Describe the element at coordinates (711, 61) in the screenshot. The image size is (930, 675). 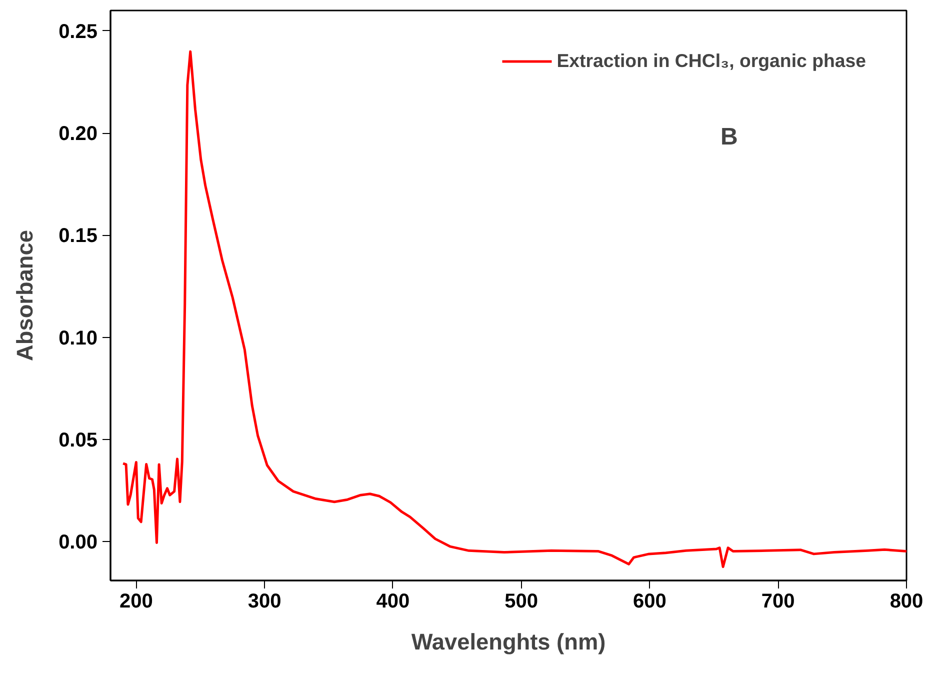
I see `legend-label: Extraction in CHCl₃, organic phase` at that location.